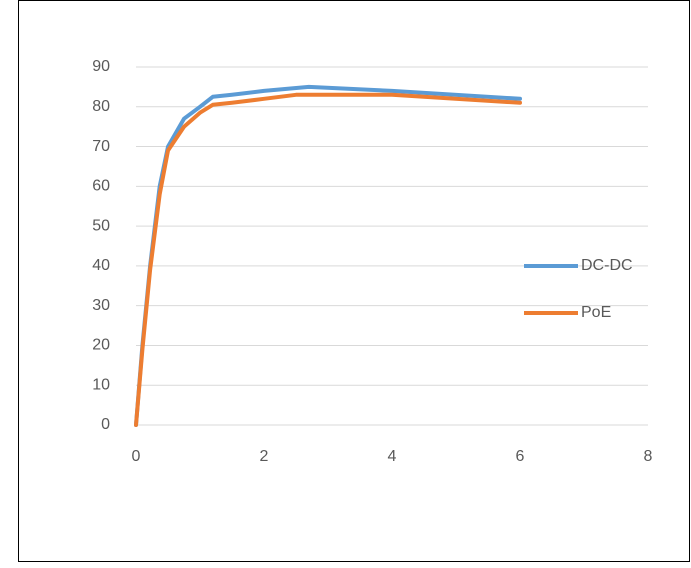 Image resolution: width=691 pixels, height=568 pixels. Describe the element at coordinates (101, 345) in the screenshot. I see `y-tick-label: 20` at that location.